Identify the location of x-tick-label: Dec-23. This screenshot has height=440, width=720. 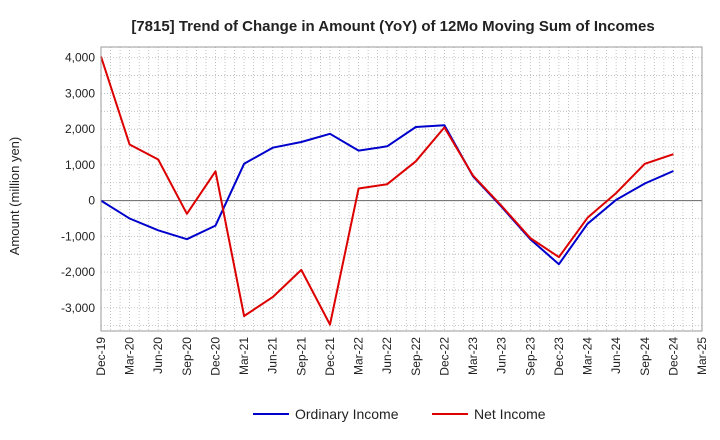
(559, 356).